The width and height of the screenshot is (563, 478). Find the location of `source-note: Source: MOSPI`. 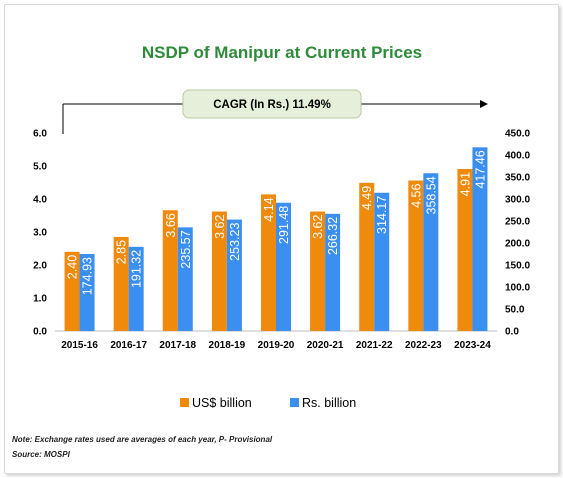

source-note: Source: MOSPI is located at coordinates (41, 454).